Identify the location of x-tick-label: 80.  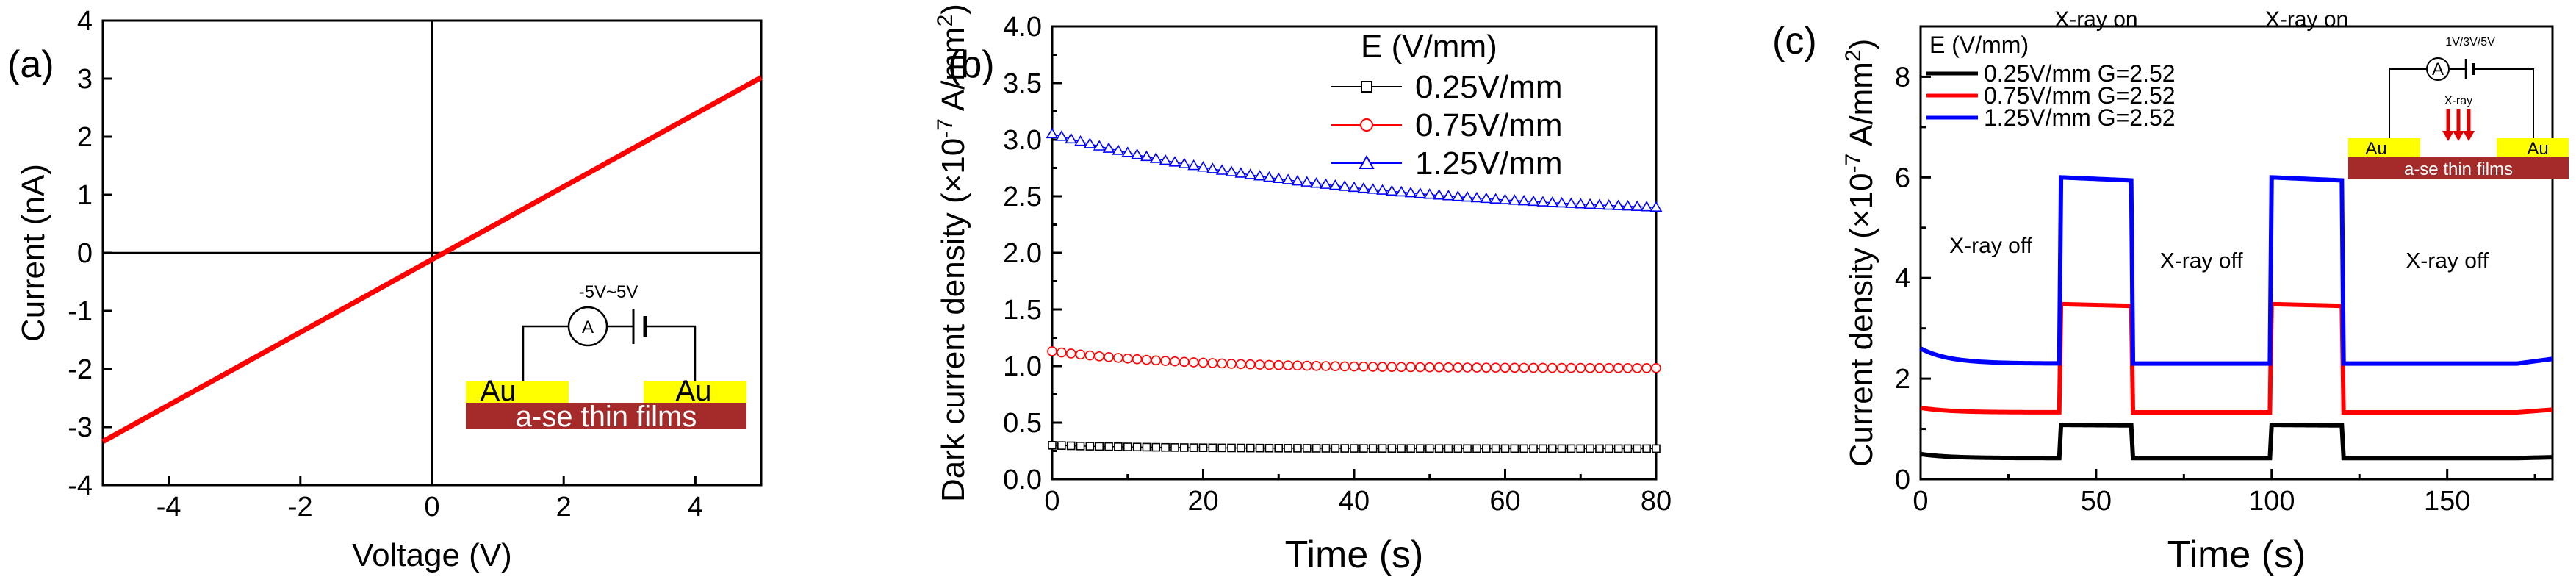
(1657, 501).